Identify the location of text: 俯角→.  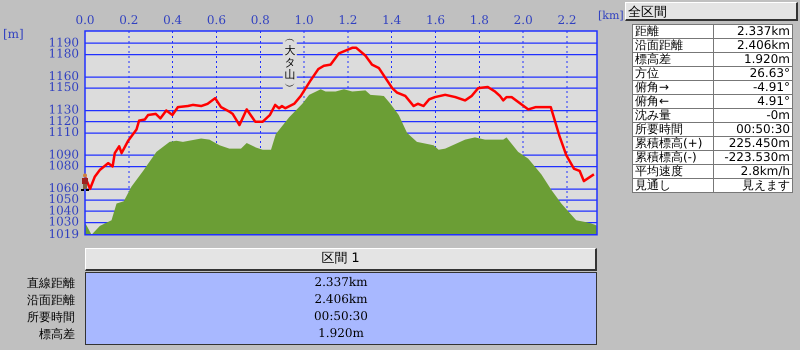
(673, 87).